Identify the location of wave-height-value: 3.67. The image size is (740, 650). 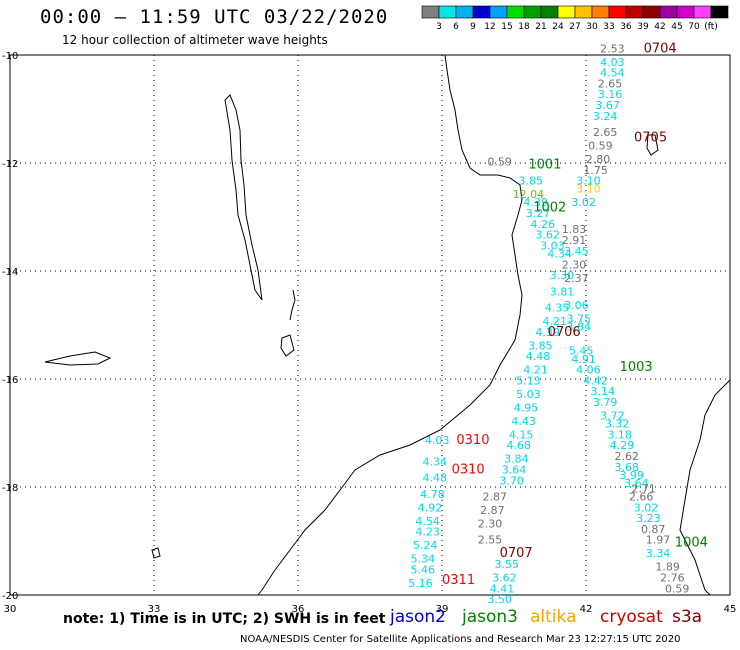
(607, 105).